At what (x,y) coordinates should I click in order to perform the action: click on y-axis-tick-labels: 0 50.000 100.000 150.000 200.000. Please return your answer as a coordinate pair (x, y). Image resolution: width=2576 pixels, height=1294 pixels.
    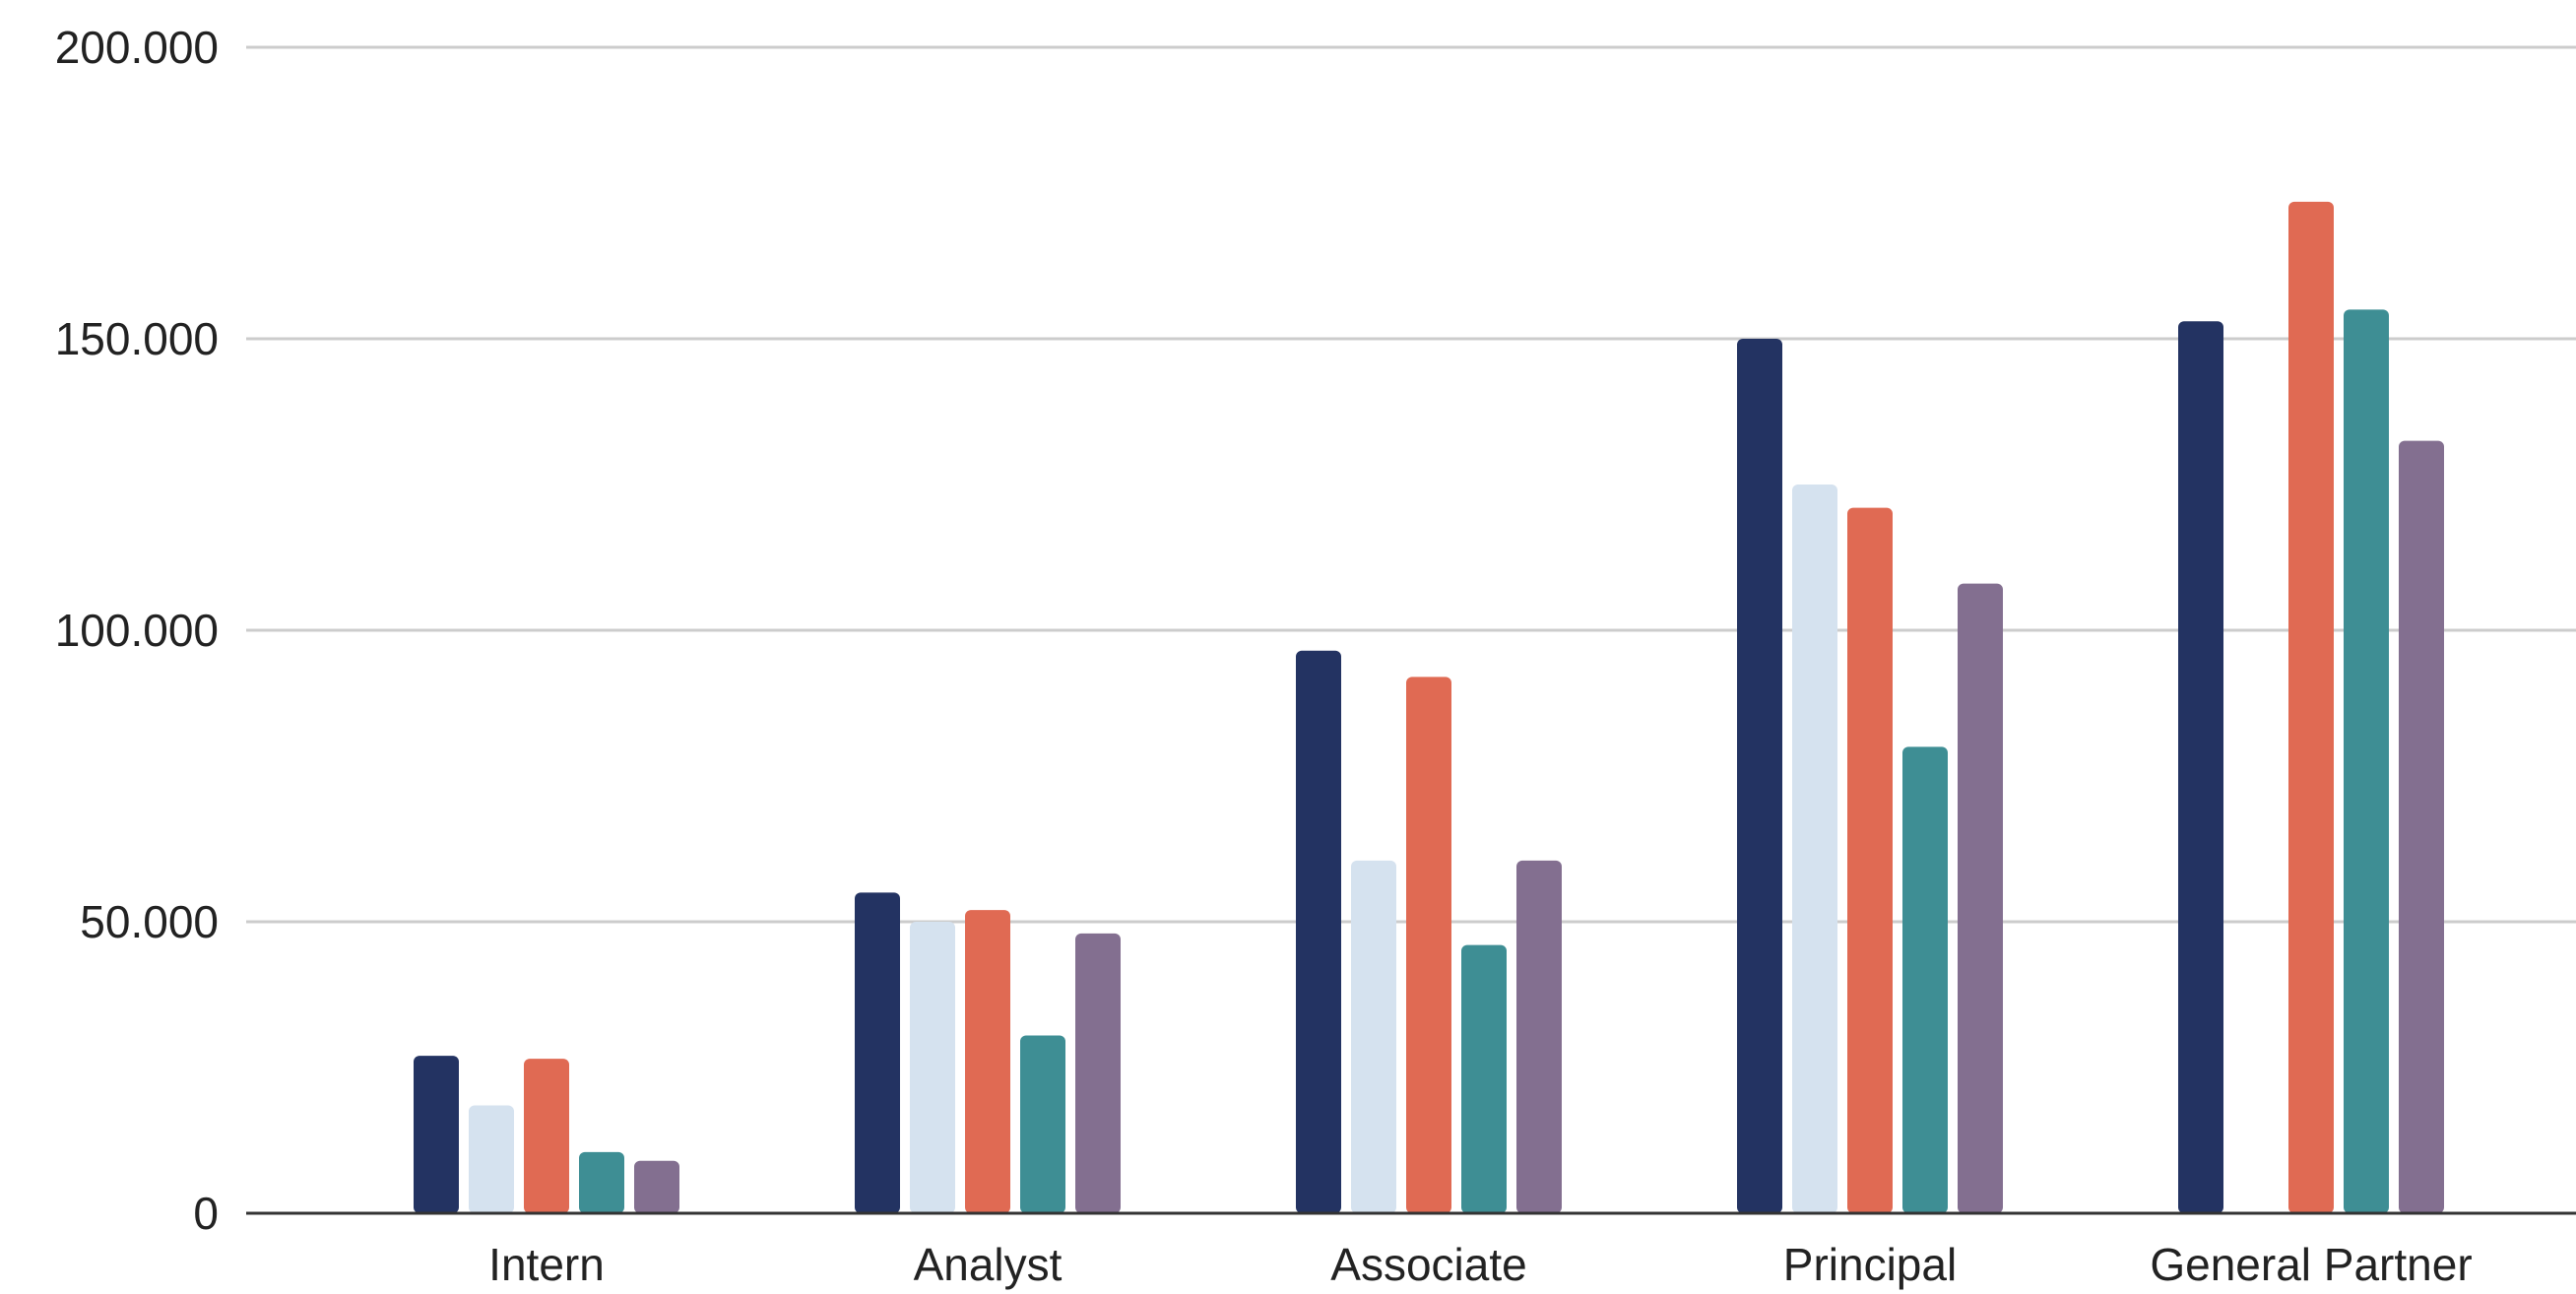
    Looking at the image, I should click on (137, 630).